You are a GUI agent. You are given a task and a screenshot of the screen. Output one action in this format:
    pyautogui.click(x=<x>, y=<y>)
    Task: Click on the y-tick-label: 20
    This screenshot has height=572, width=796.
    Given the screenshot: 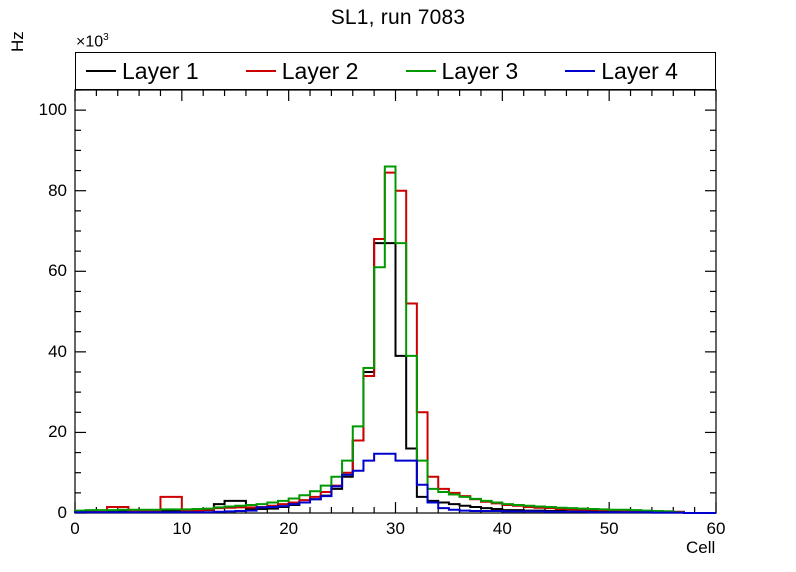 What is the action you would take?
    pyautogui.click(x=57, y=432)
    